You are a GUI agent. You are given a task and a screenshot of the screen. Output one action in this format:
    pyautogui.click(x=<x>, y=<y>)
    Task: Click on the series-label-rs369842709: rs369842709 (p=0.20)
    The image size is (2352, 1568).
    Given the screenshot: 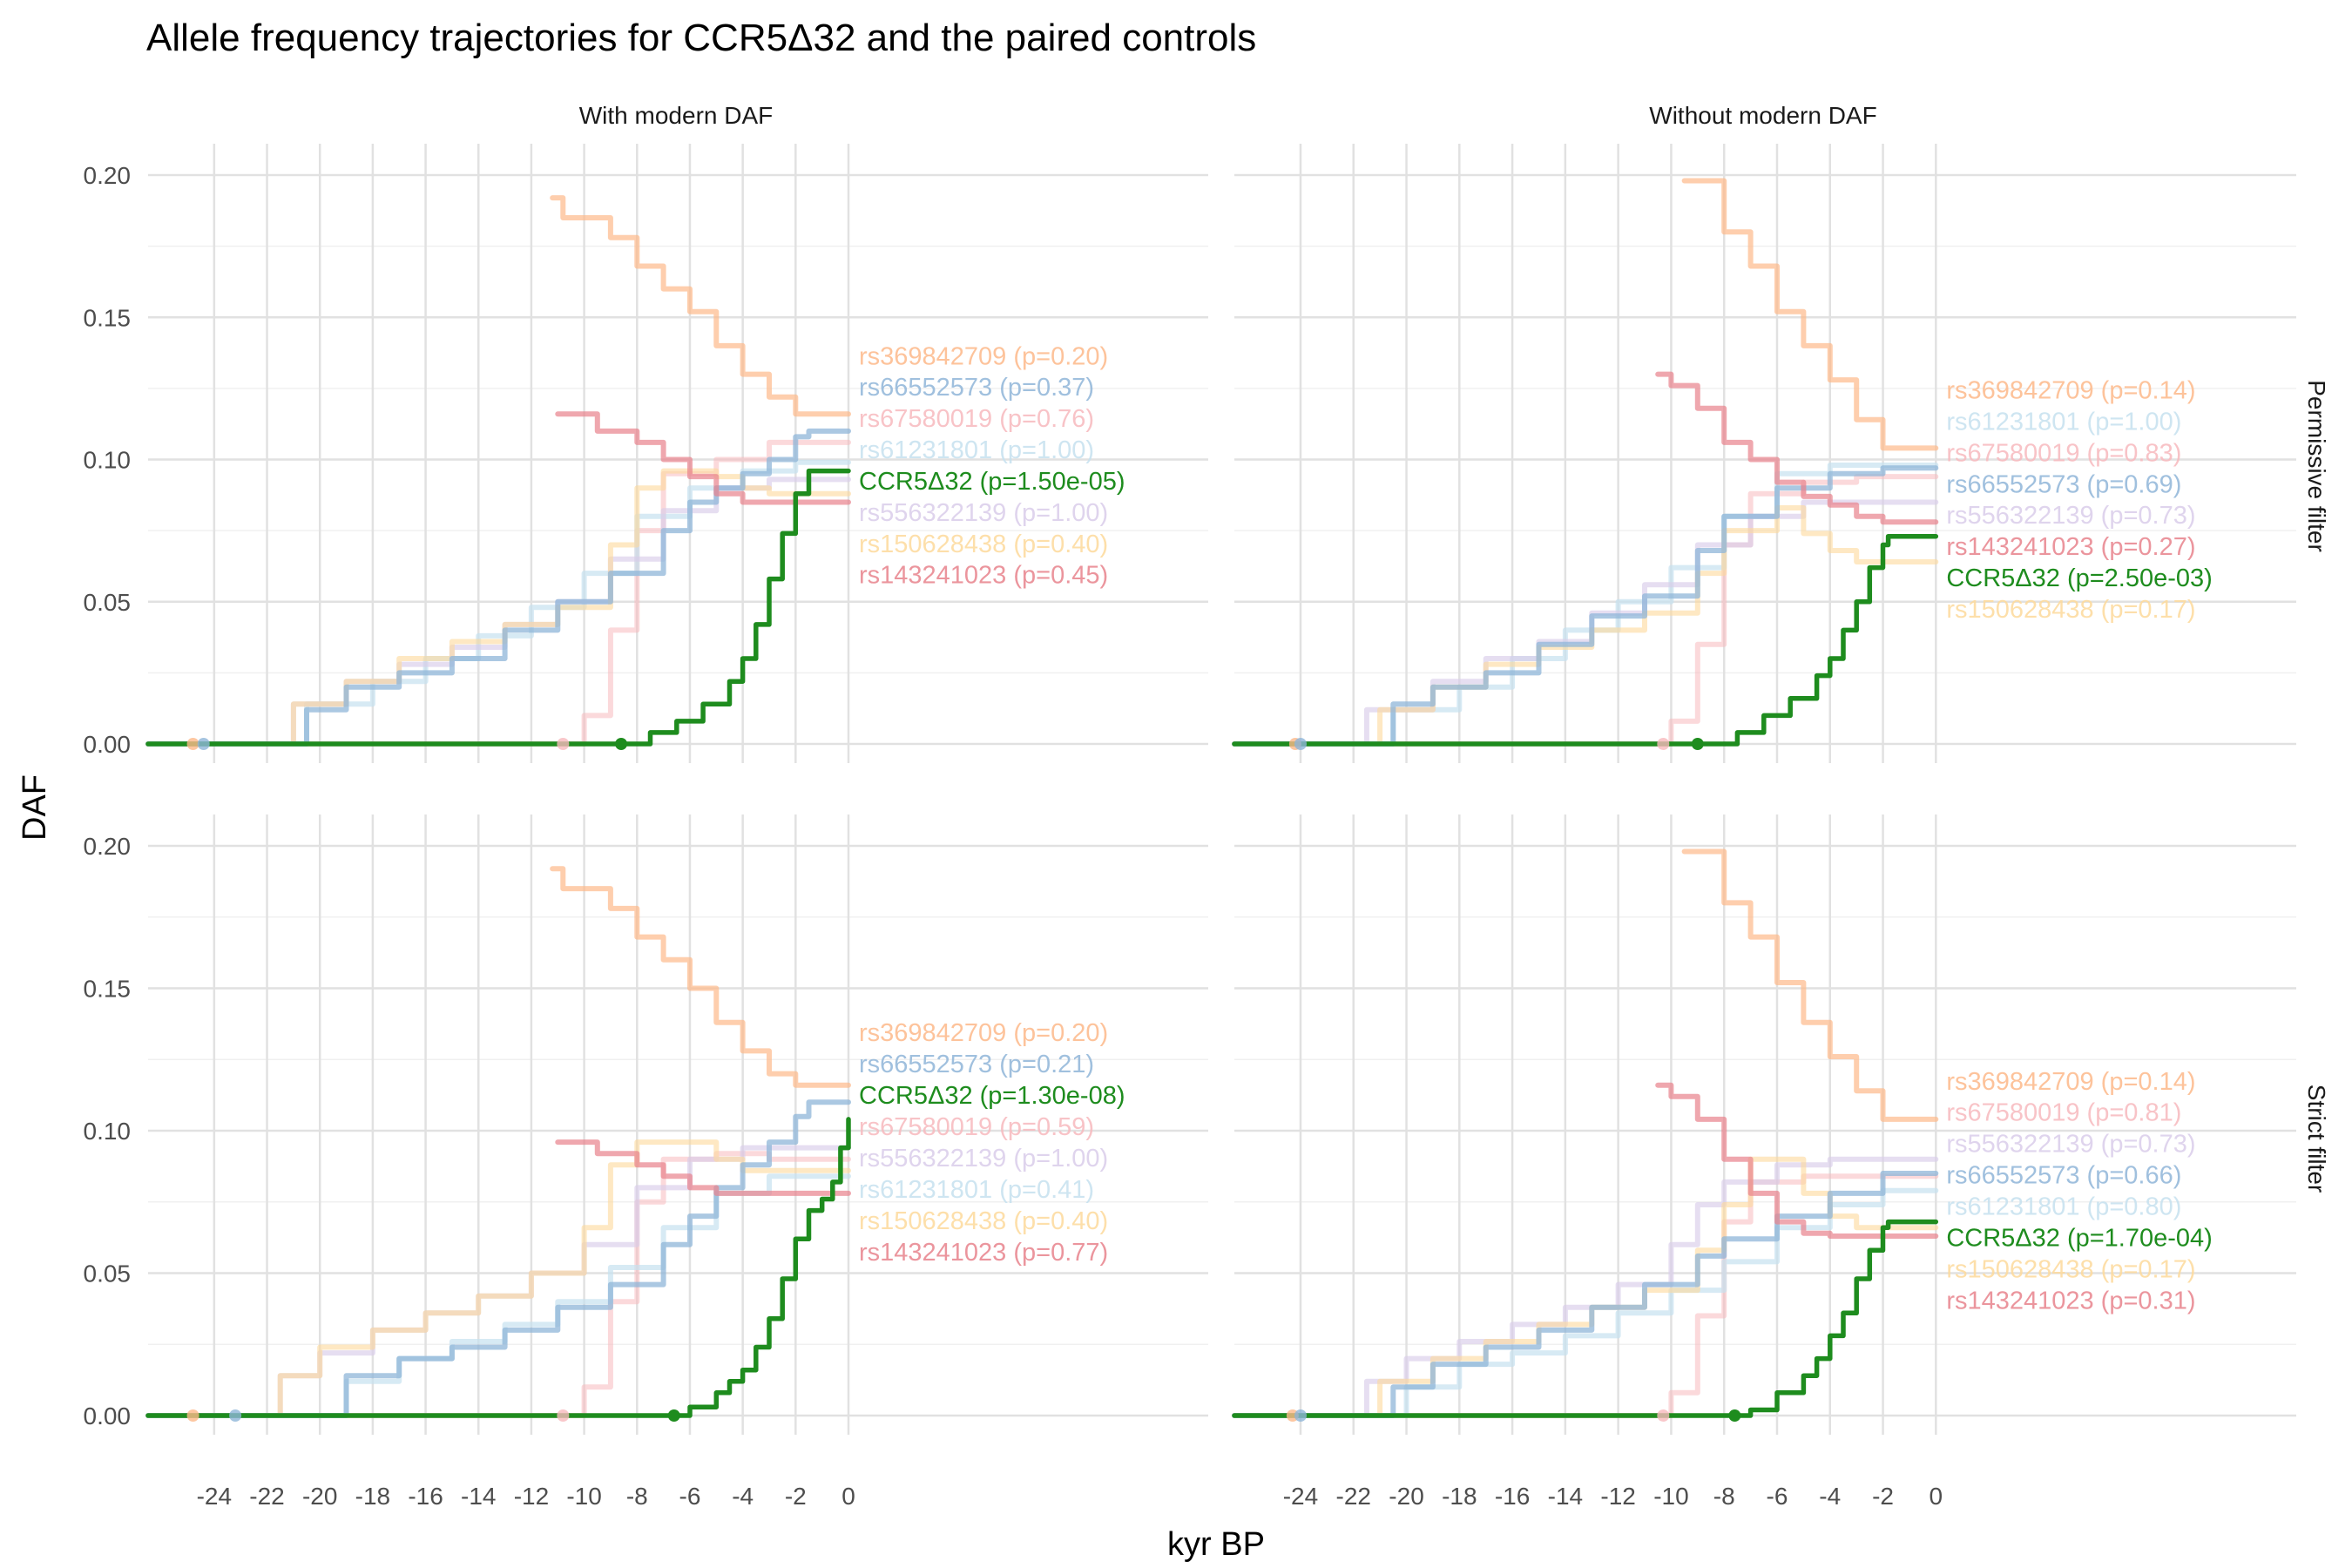 What is the action you would take?
    pyautogui.click(x=984, y=1033)
    